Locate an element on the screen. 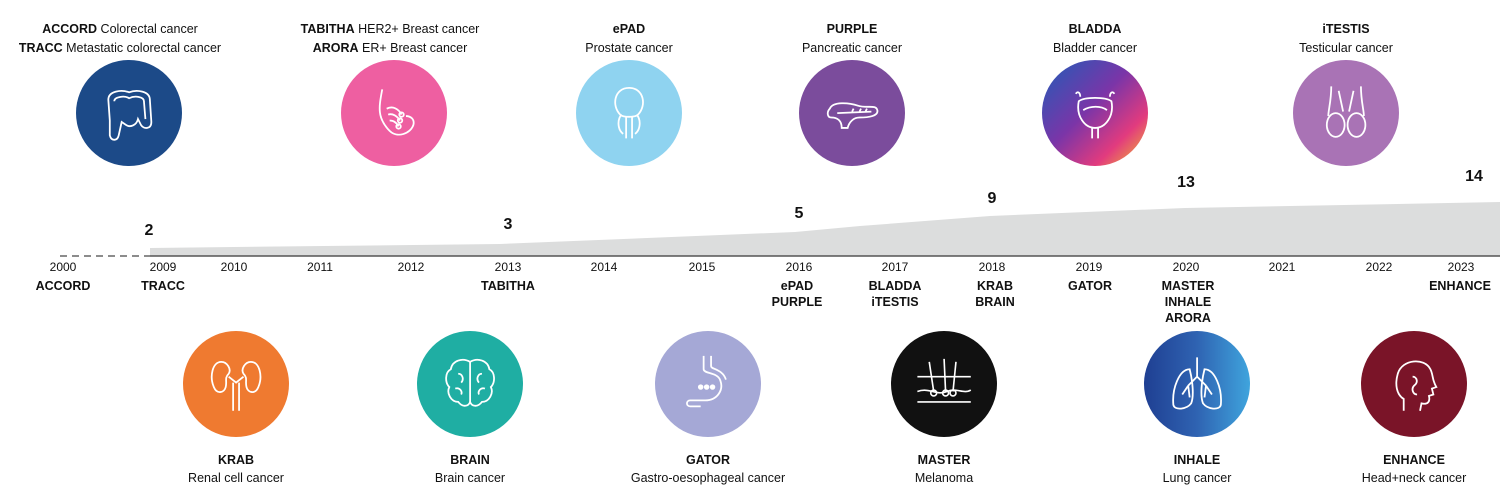  study-label-bladda: BLADDA is located at coordinates (1095, 29).